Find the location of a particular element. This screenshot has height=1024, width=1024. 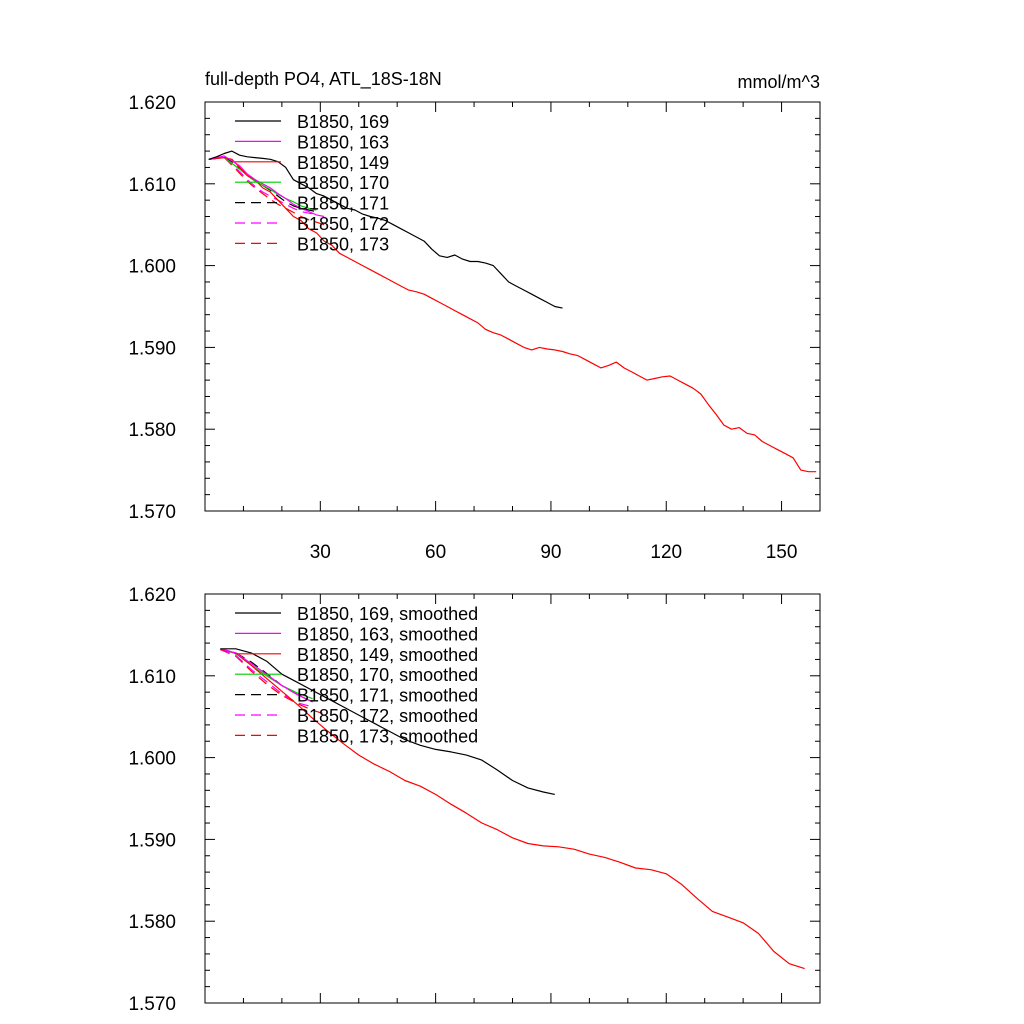

chart-title: full-depth PO4, ATL_18S-18N is located at coordinates (323, 79).